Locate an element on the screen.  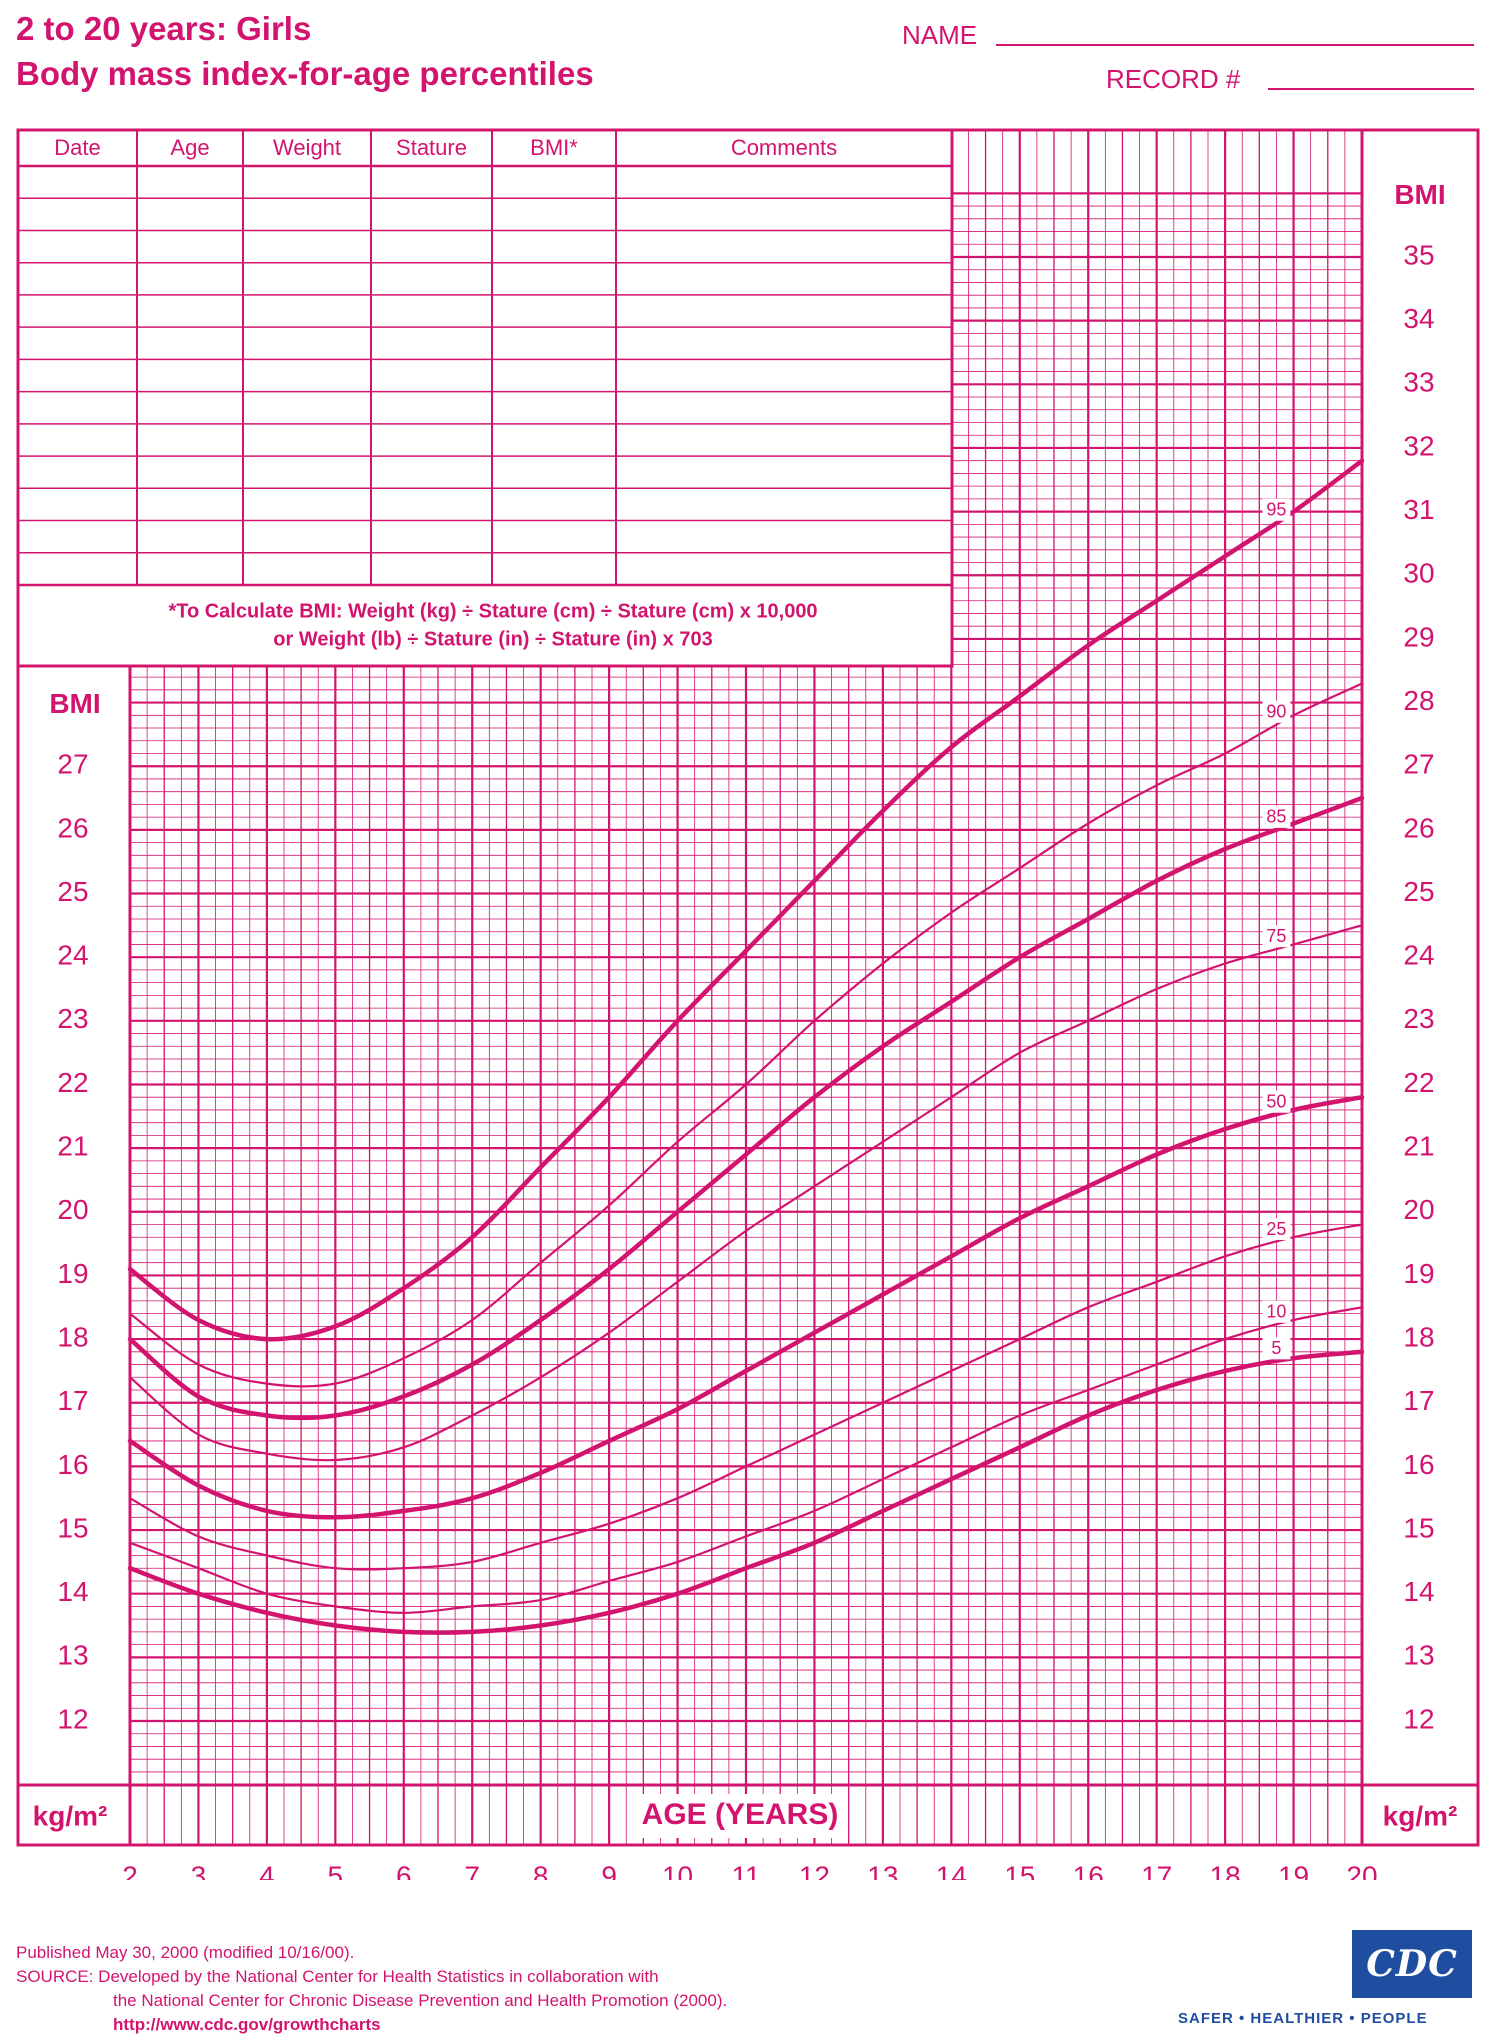
y-tick-label-right: 23 is located at coordinates (1418, 1018).